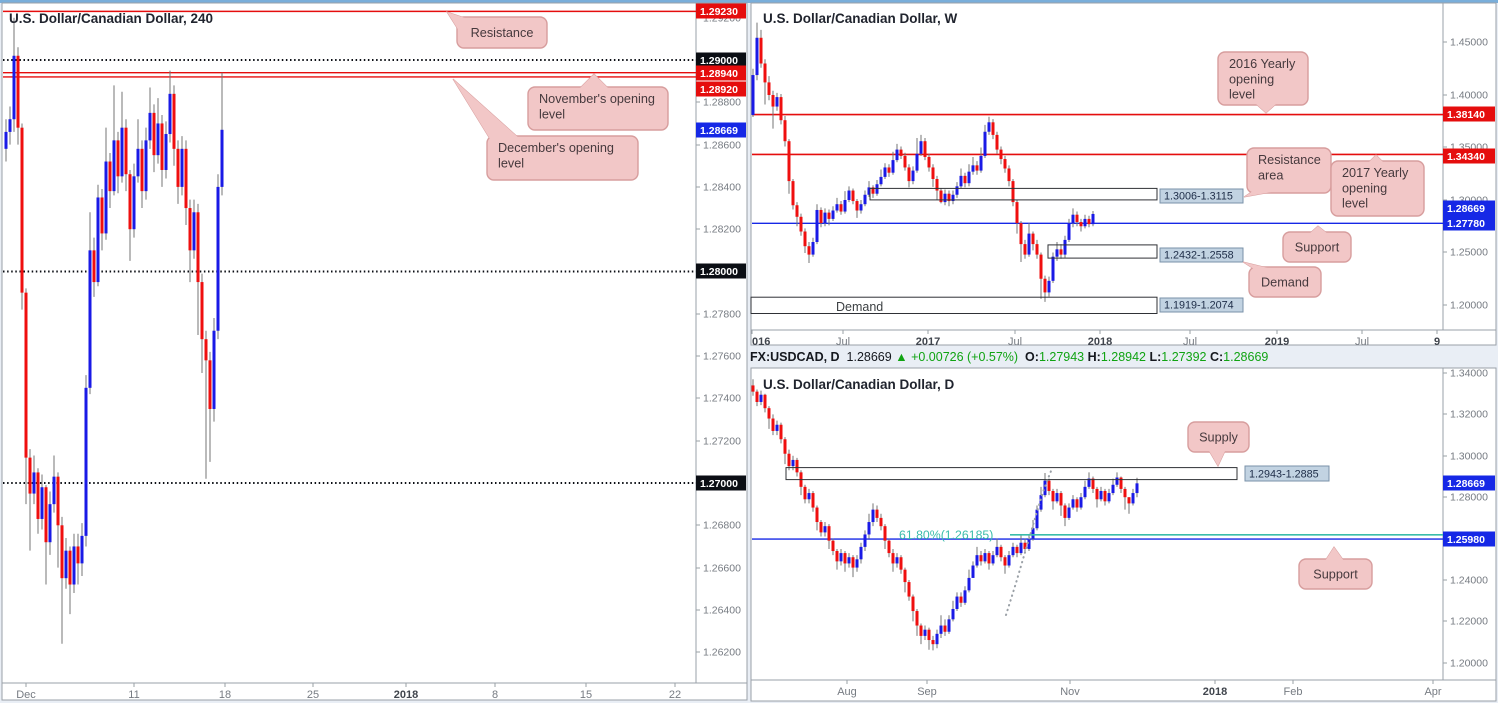  I want to click on callout-resistance, so click(502, 32).